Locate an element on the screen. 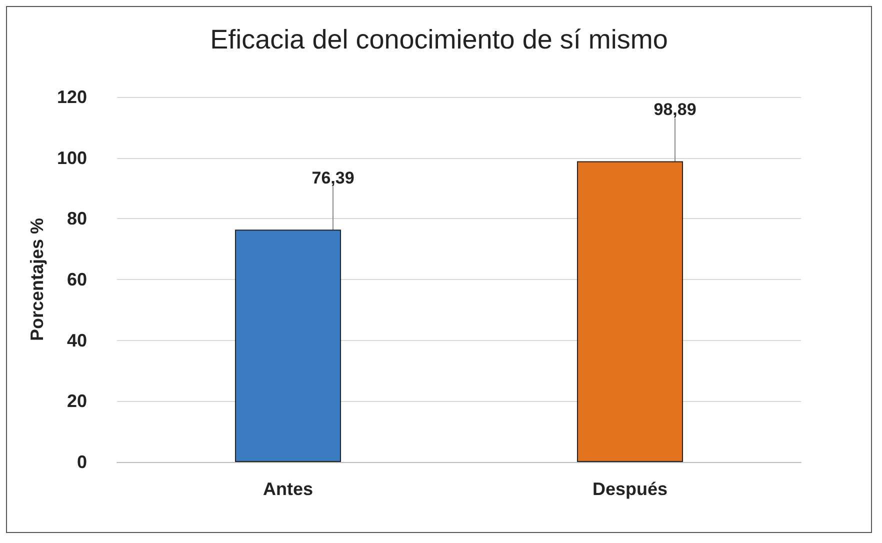  chart-title: Eficacia del conocimiento de sí mismo is located at coordinates (439, 39).